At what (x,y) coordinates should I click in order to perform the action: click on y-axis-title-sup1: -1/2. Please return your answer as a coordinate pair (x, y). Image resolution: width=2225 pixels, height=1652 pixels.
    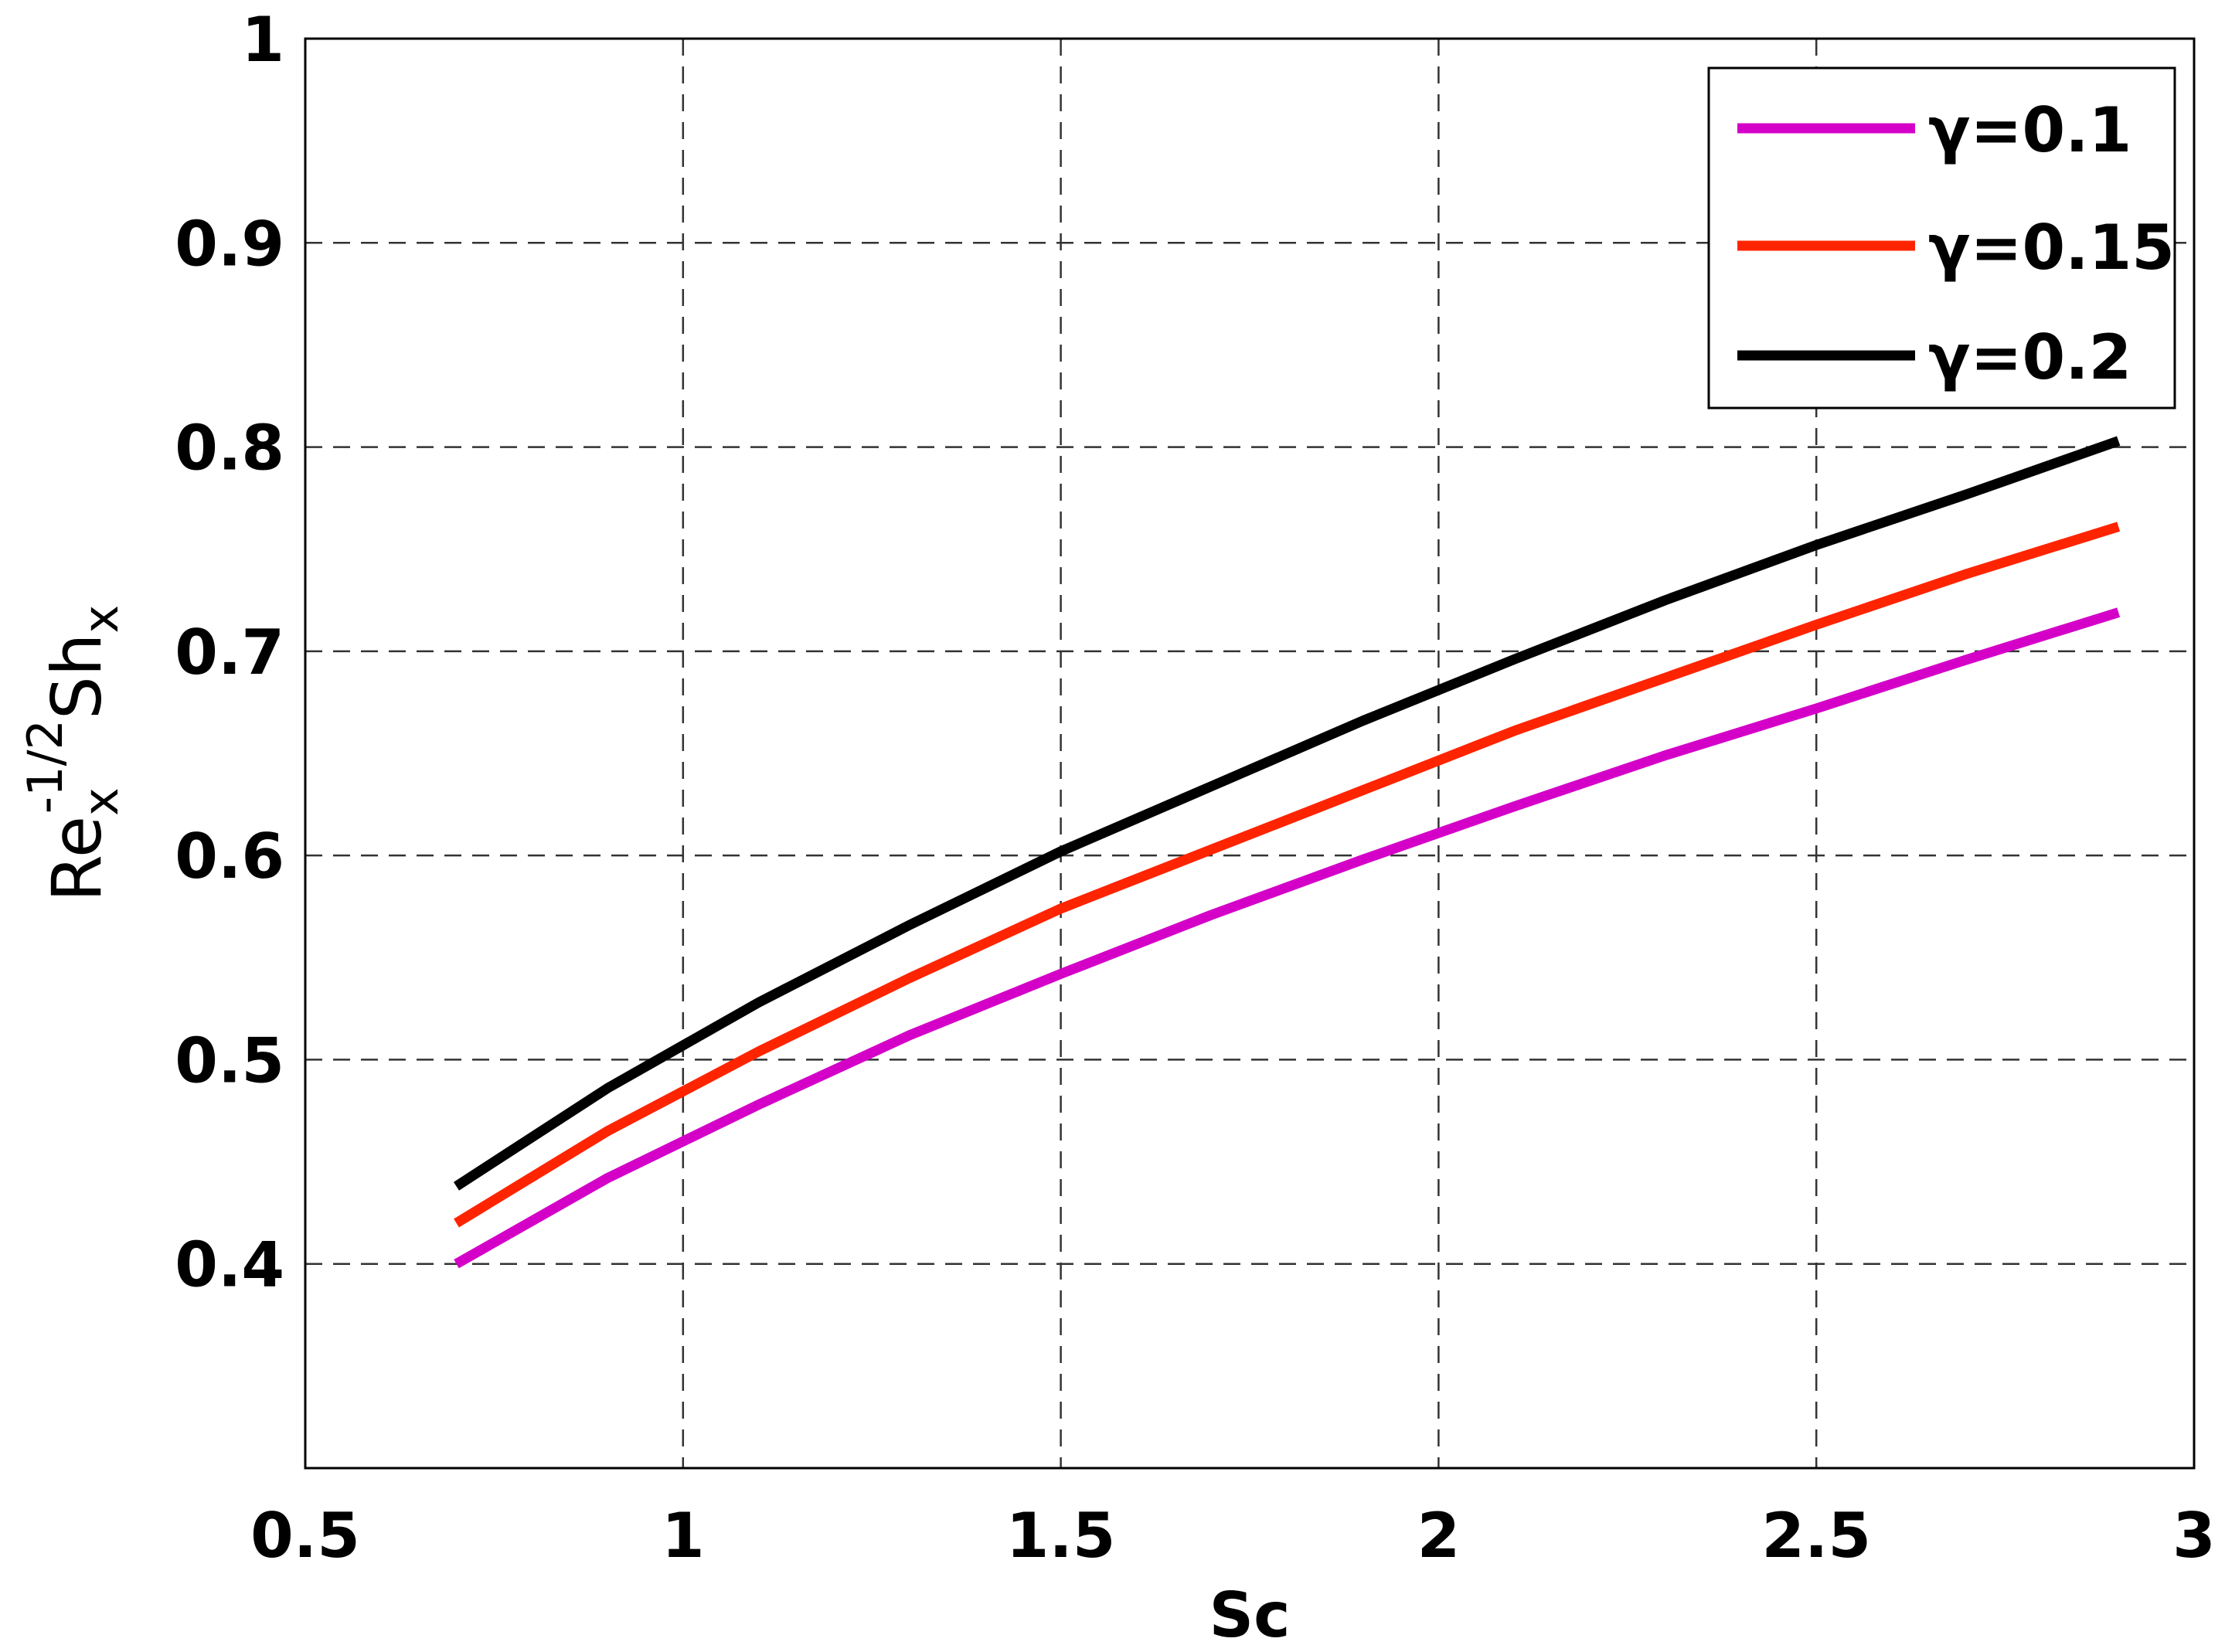
    Looking at the image, I should click on (45, 767).